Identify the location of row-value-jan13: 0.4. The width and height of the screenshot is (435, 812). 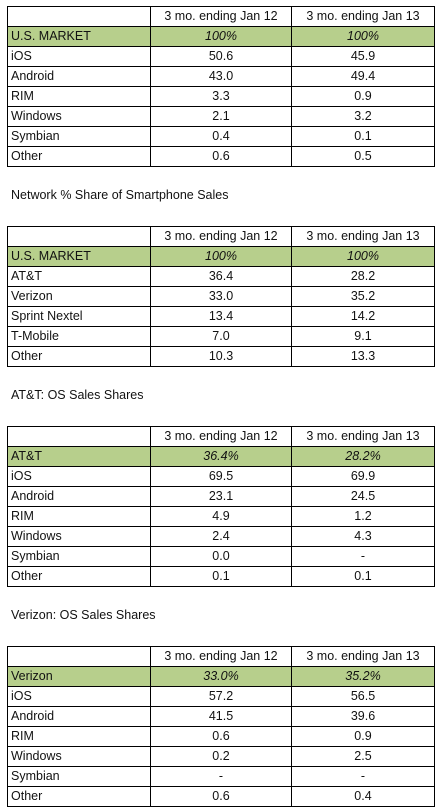
(363, 796).